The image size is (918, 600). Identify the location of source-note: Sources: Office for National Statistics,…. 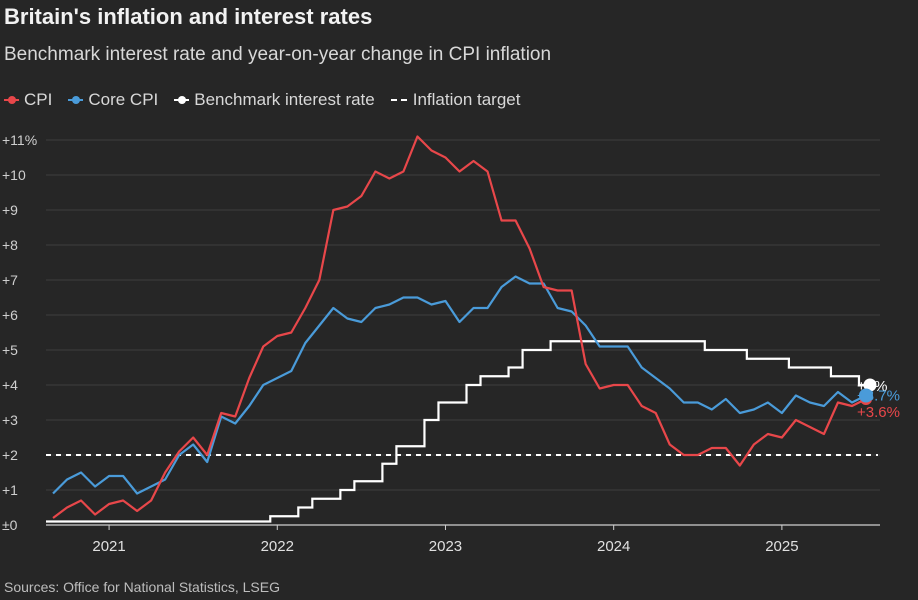
(142, 587).